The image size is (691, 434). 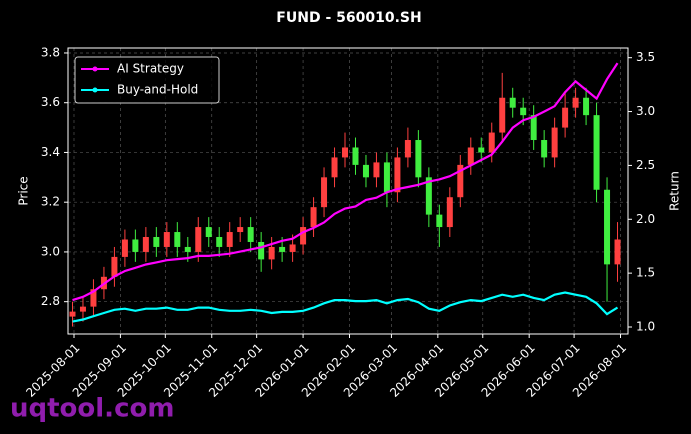 What do you see at coordinates (345, 307) in the screenshot?
I see `series-line` at bounding box center [345, 307].